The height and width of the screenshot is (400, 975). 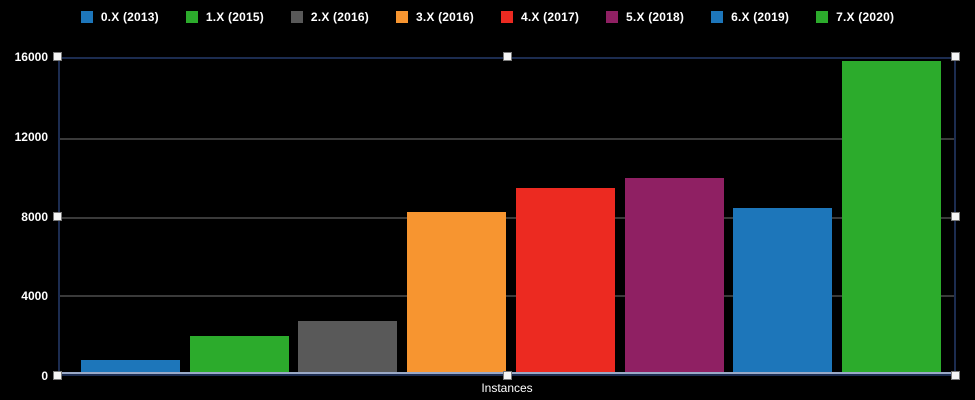 What do you see at coordinates (507, 388) in the screenshot?
I see `x-axis-title: Instances` at bounding box center [507, 388].